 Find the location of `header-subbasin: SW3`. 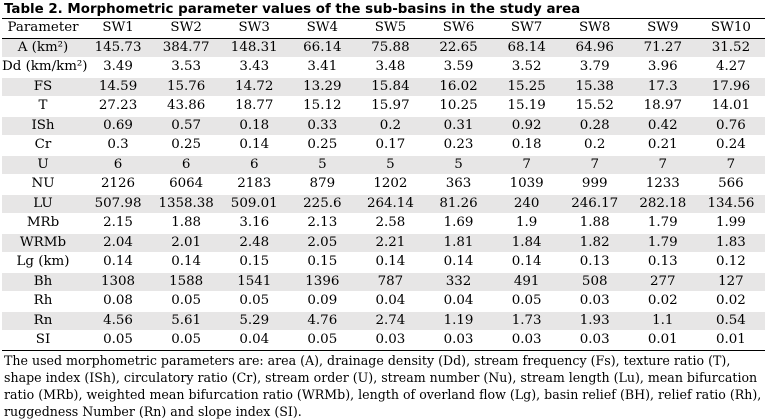

header-subbasin: SW3 is located at coordinates (254, 28).